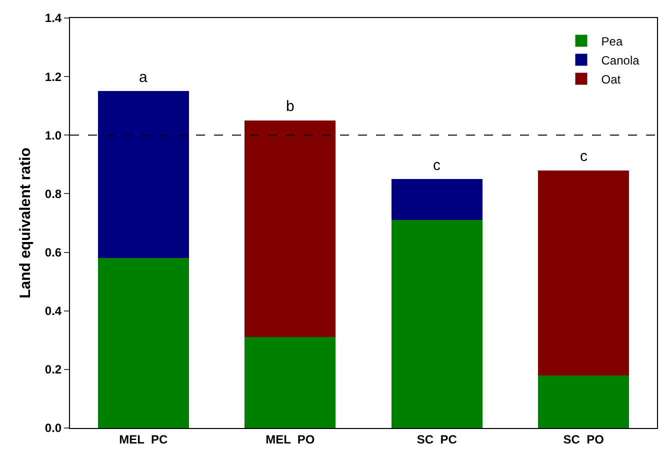  I want to click on x-tick-label: SC PC, so click(437, 439).